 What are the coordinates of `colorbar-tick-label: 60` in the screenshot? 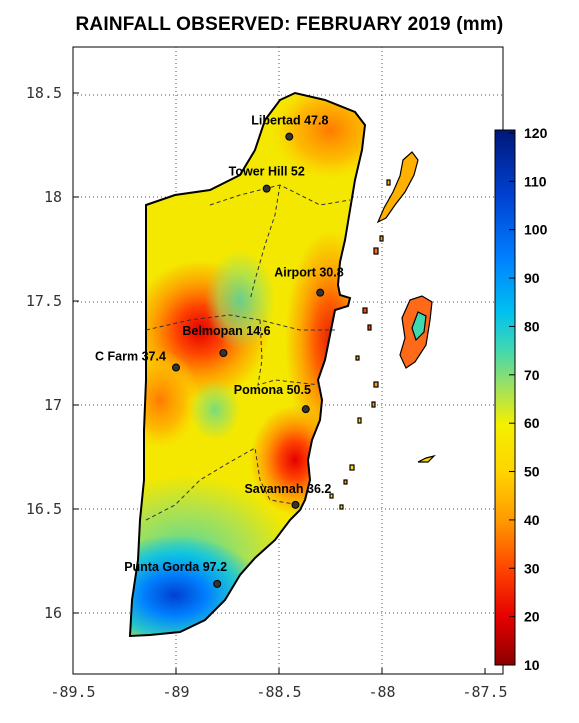 It's located at (532, 423).